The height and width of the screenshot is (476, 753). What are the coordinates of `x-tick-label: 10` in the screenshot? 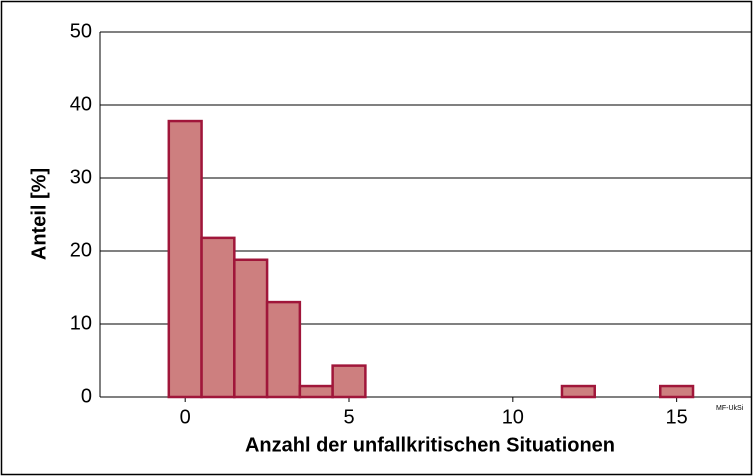 It's located at (513, 417).